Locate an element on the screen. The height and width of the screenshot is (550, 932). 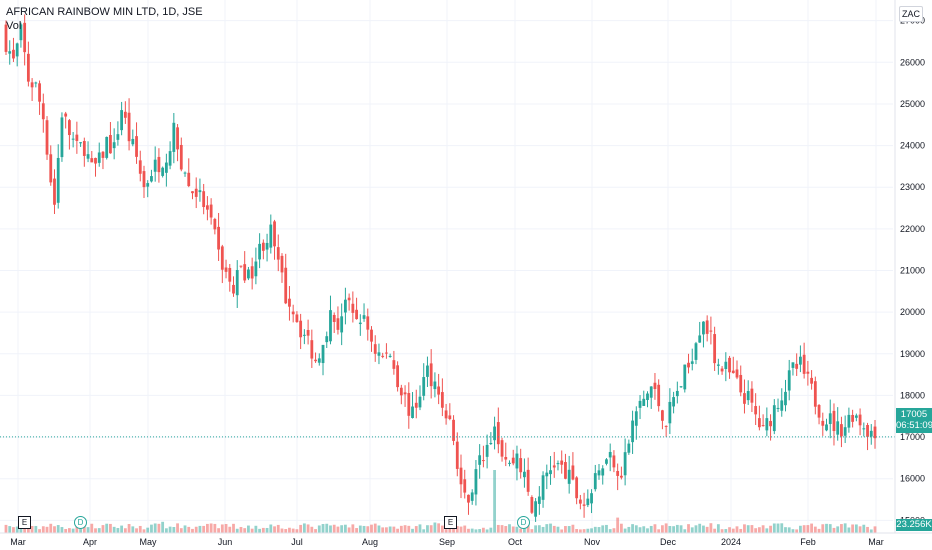
last-price-value: 17005 is located at coordinates (914, 414).